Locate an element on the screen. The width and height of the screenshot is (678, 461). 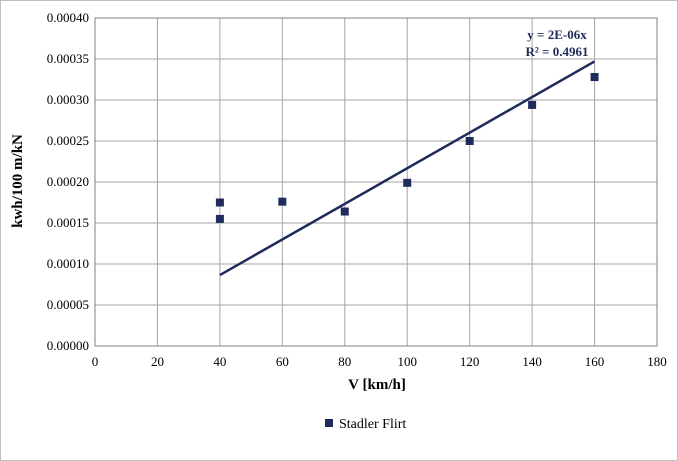
y-tick-label: 0.00025 is located at coordinates (68, 140).